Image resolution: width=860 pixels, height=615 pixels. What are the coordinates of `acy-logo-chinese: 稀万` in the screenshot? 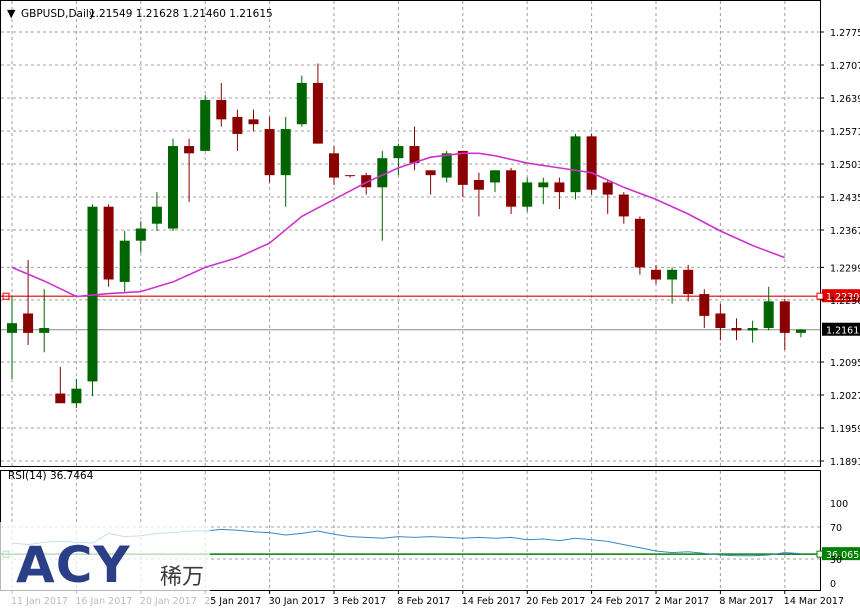 It's located at (182, 577).